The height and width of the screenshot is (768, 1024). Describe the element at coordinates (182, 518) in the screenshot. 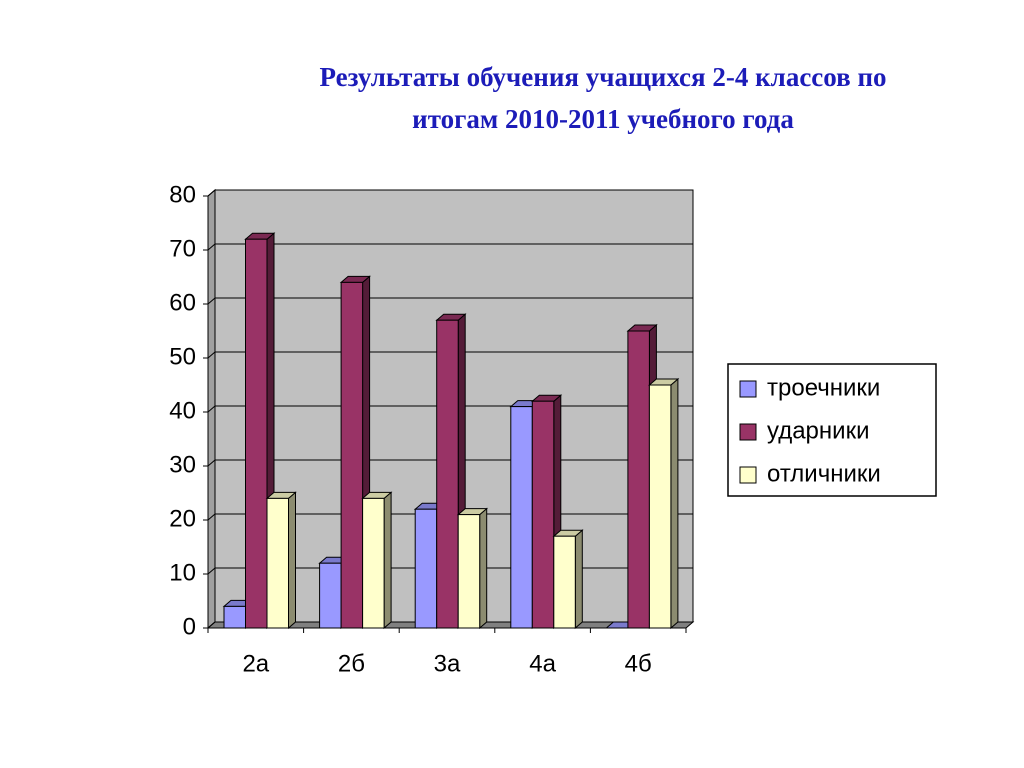

I see `y-tick-label: 20` at that location.